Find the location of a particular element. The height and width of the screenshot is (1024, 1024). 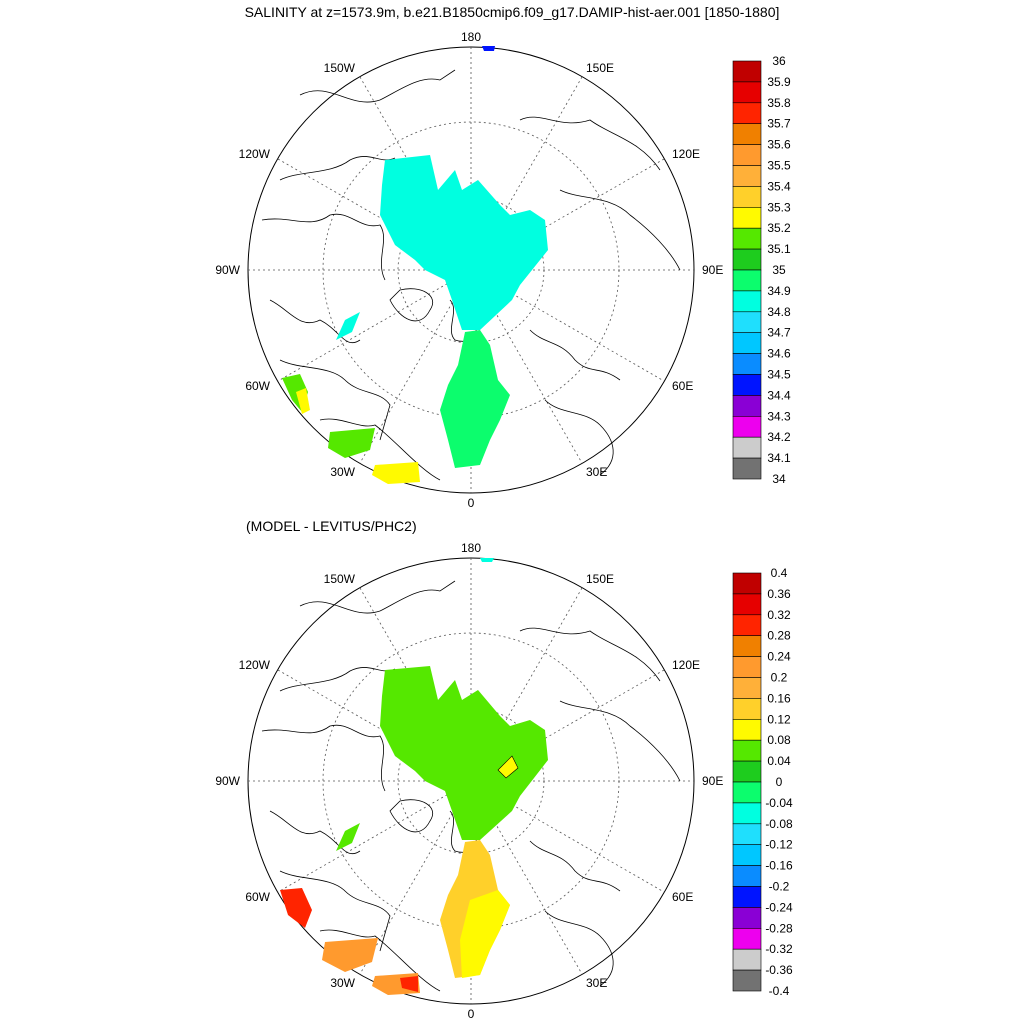

colorbar-bottom-tick-label: 0 is located at coordinates (779, 782).